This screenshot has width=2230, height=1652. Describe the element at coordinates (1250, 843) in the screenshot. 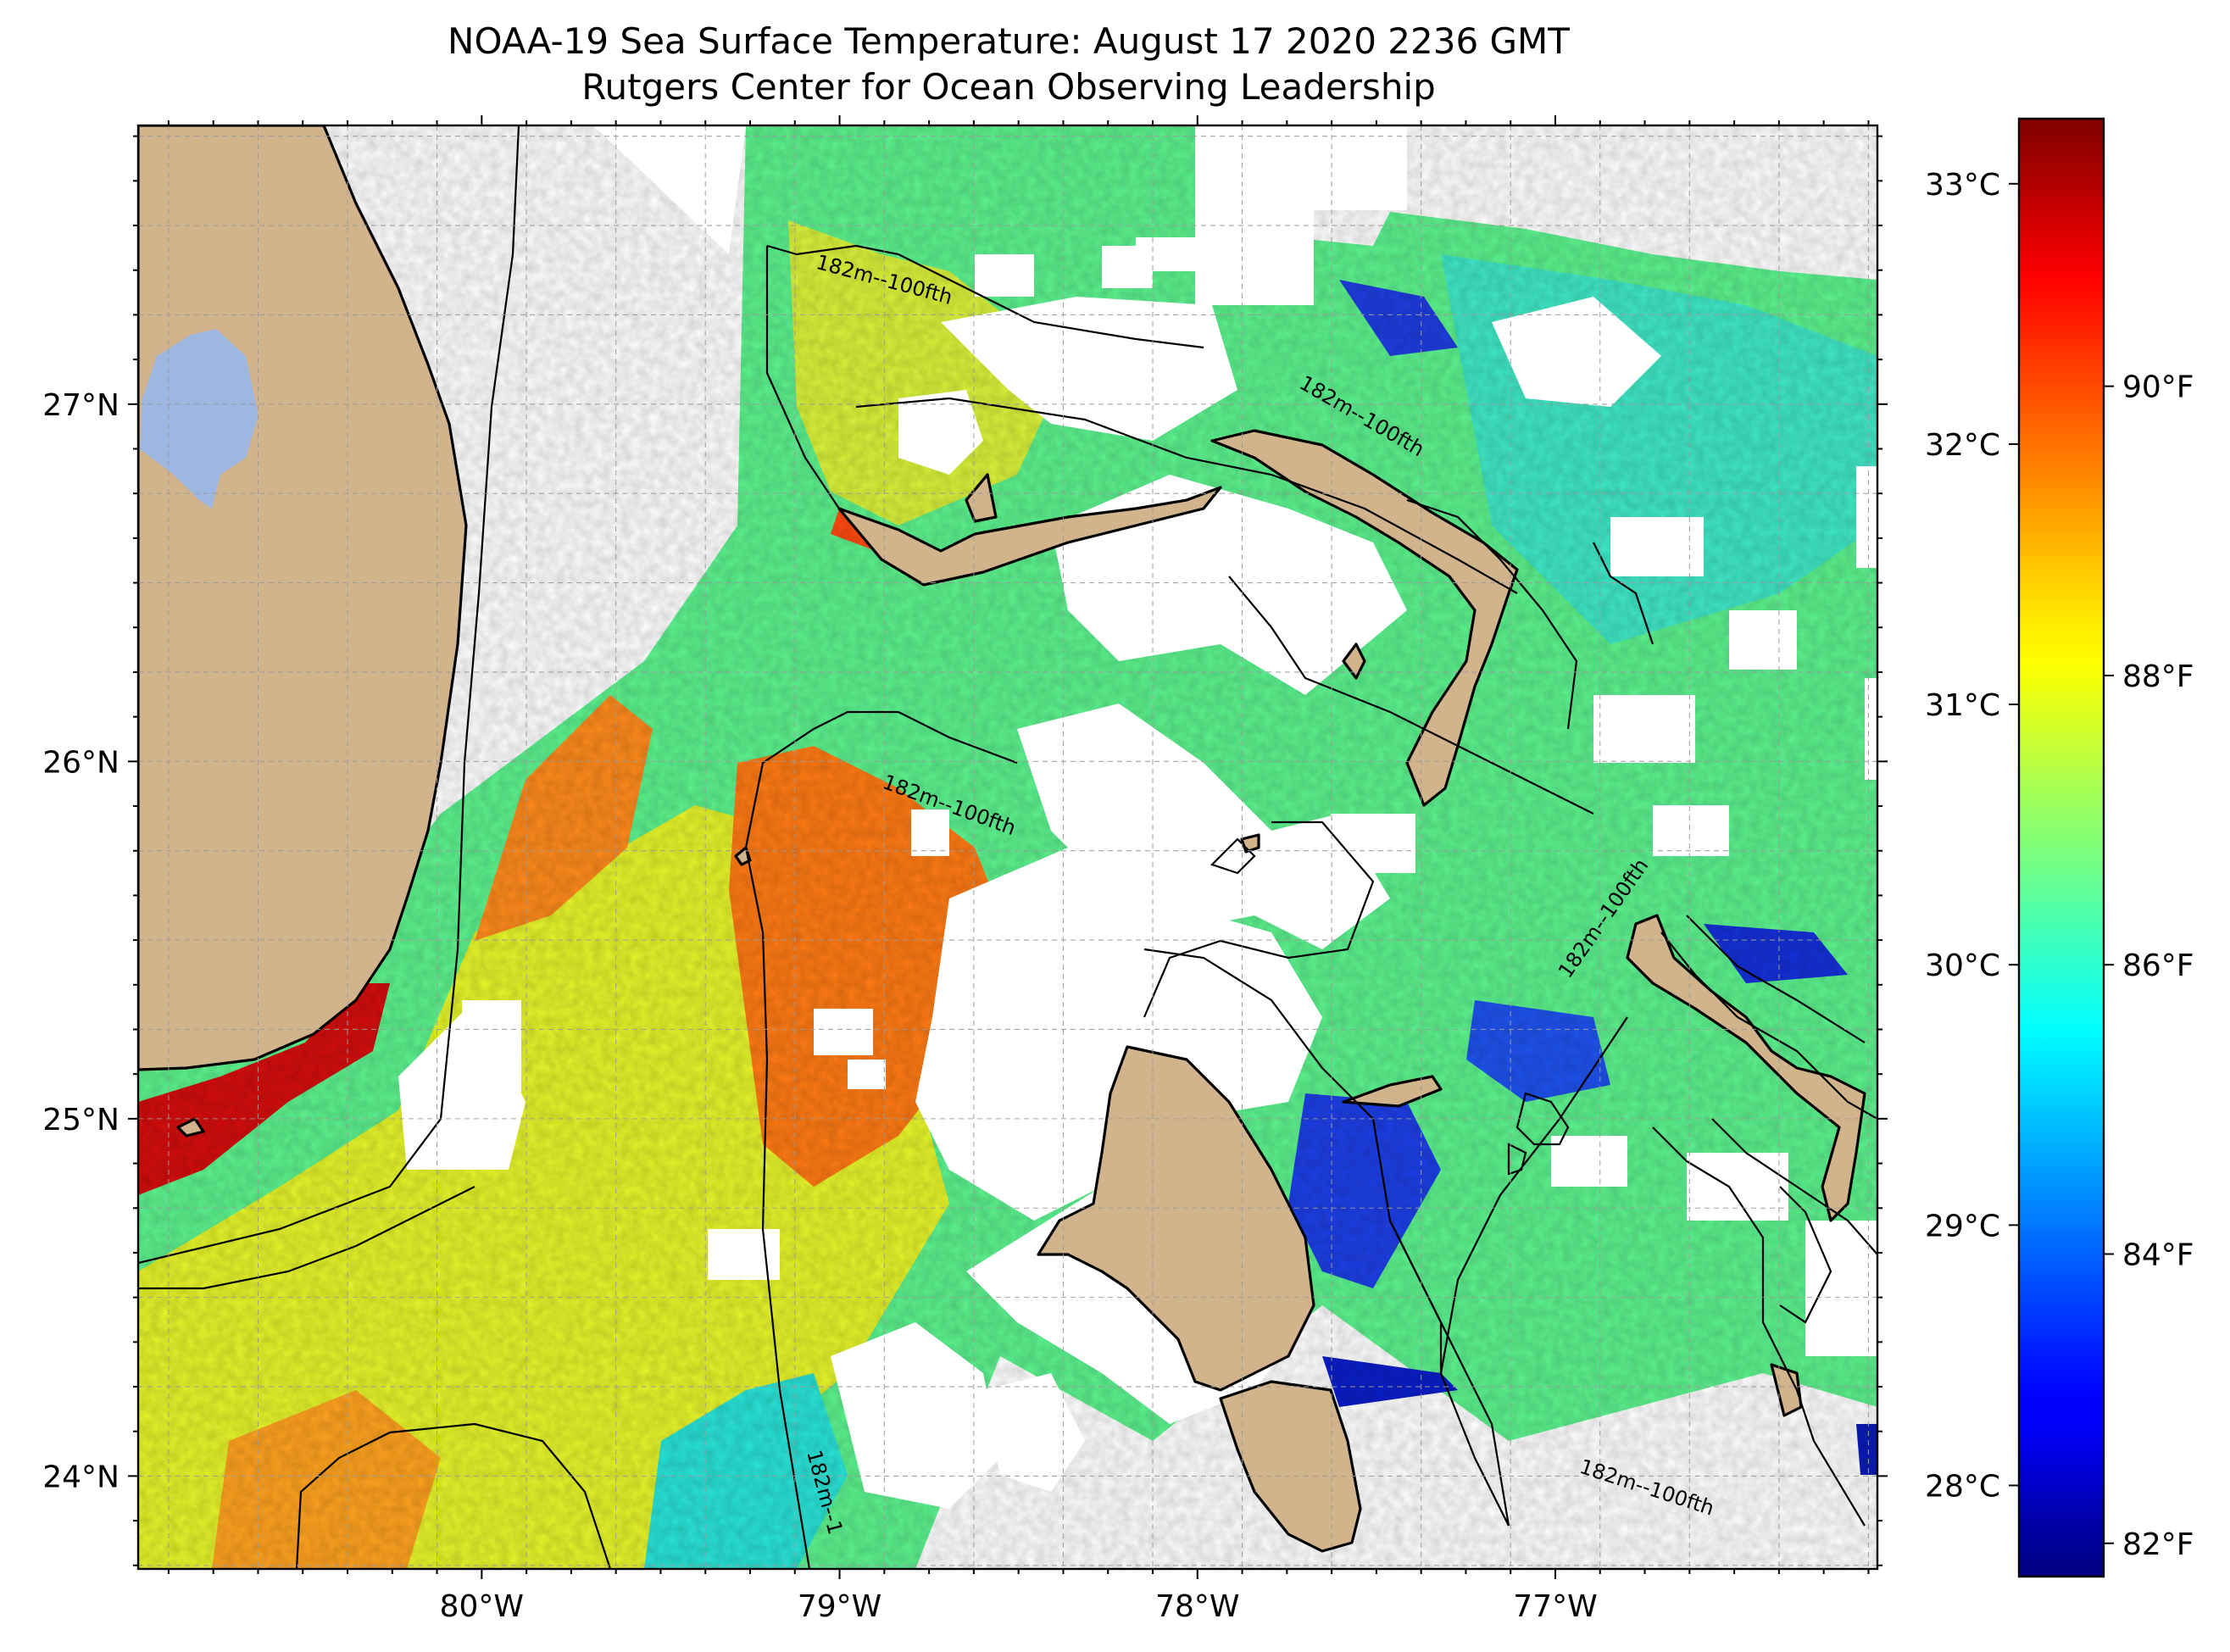

I see `north-andros-cay` at that location.